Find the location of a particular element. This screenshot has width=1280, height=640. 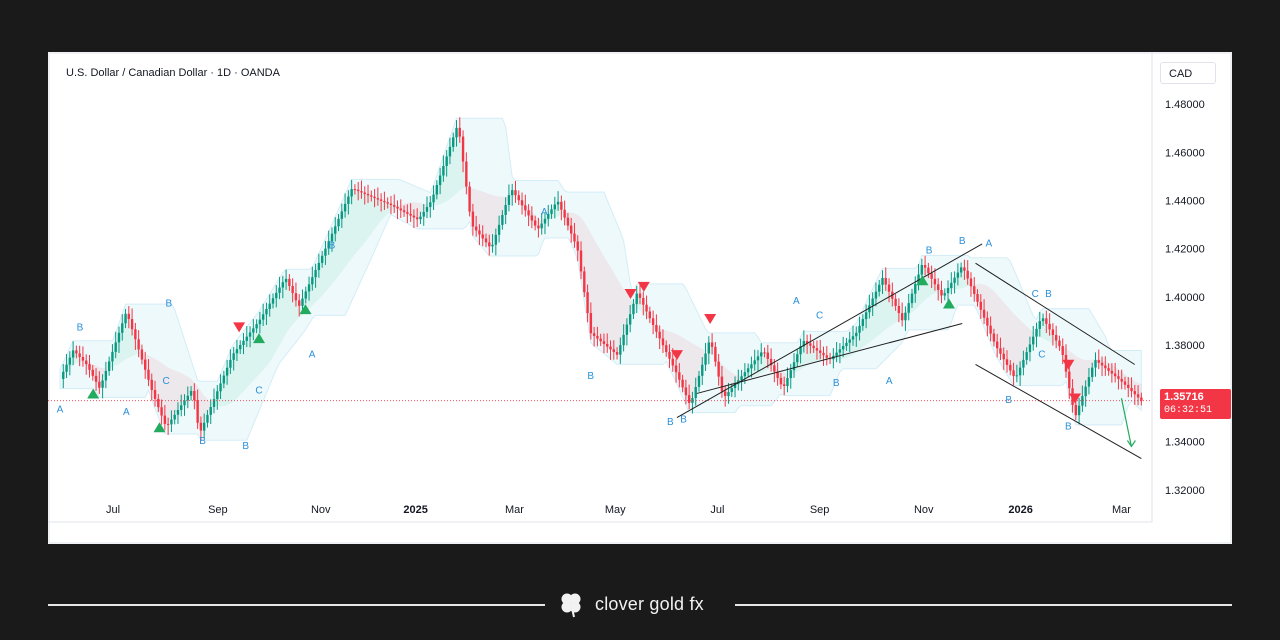

x-tick-label: Nov is located at coordinates (924, 510).